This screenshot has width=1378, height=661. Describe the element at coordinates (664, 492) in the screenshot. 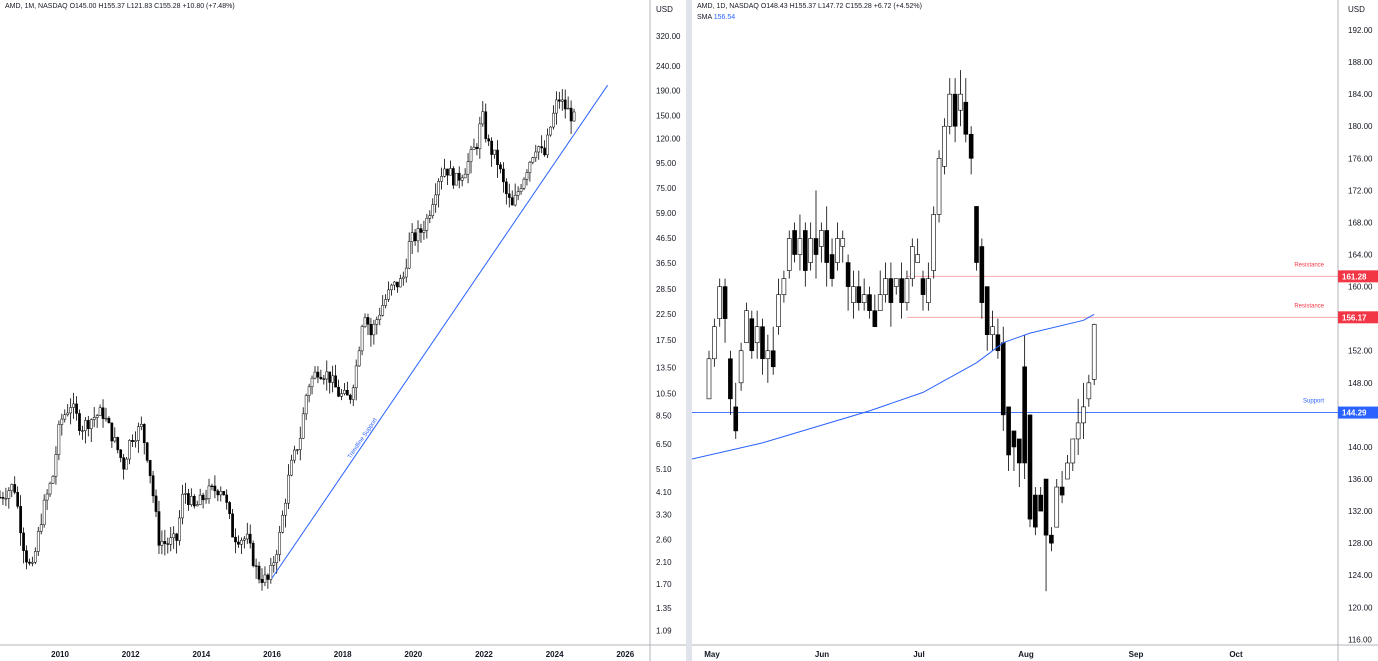

I see `monthly-y-tick-label: 4.10` at that location.